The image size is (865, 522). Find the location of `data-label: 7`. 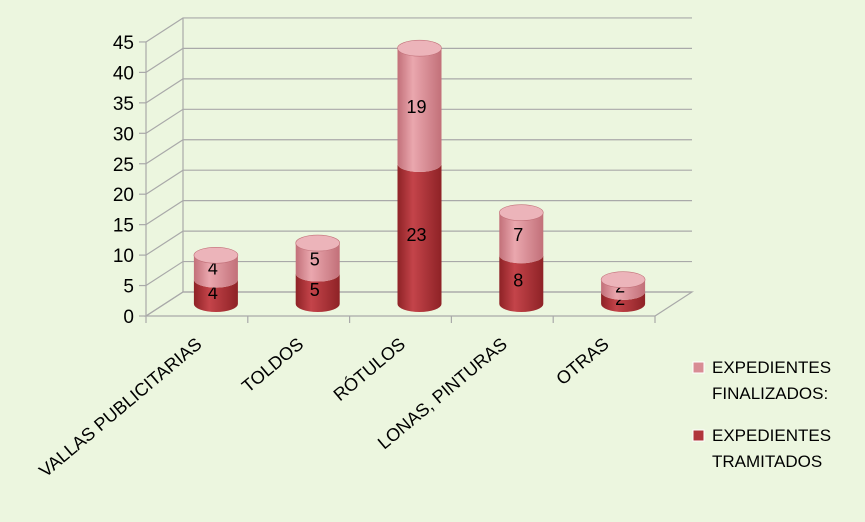

data-label: 7 is located at coordinates (518, 235).